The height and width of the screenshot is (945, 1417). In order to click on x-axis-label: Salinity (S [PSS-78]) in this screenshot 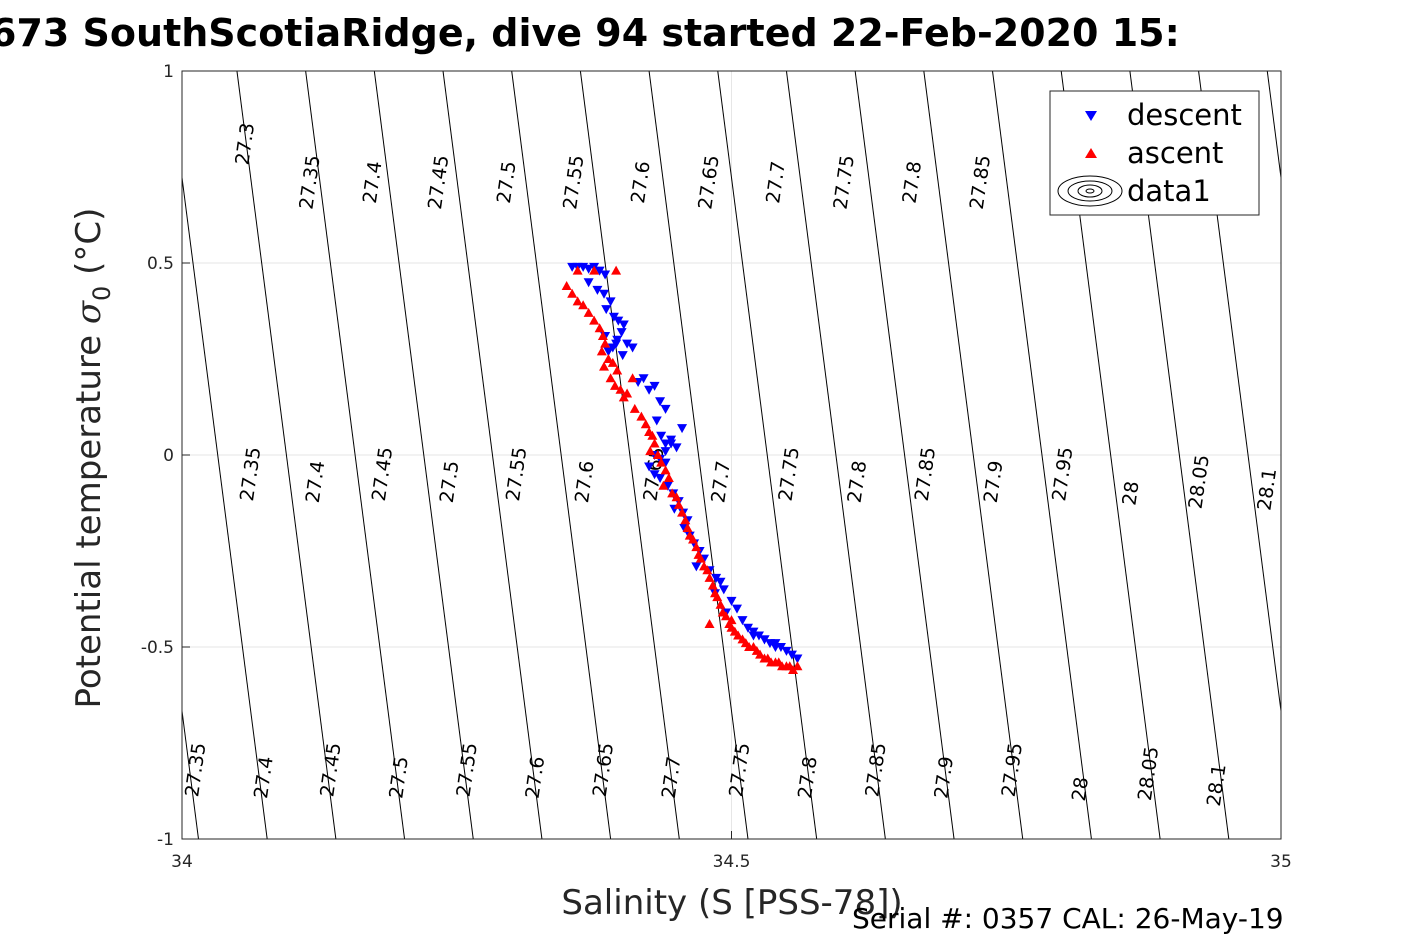, I will do `click(731, 903)`.